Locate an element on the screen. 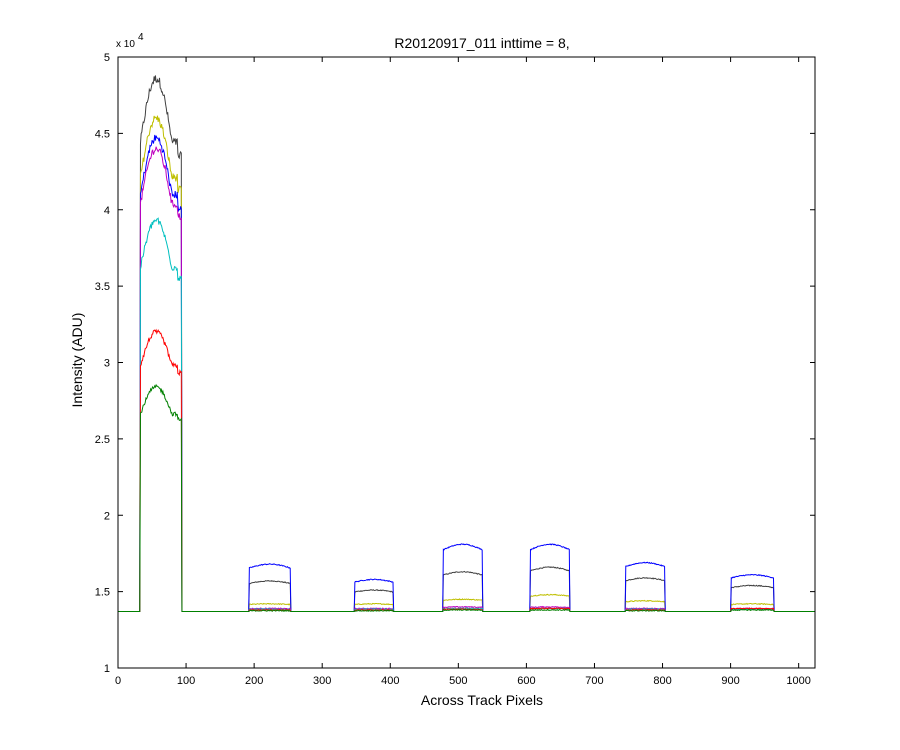 This screenshot has height=750, width=900. x-tick-label: 900 is located at coordinates (730, 681).